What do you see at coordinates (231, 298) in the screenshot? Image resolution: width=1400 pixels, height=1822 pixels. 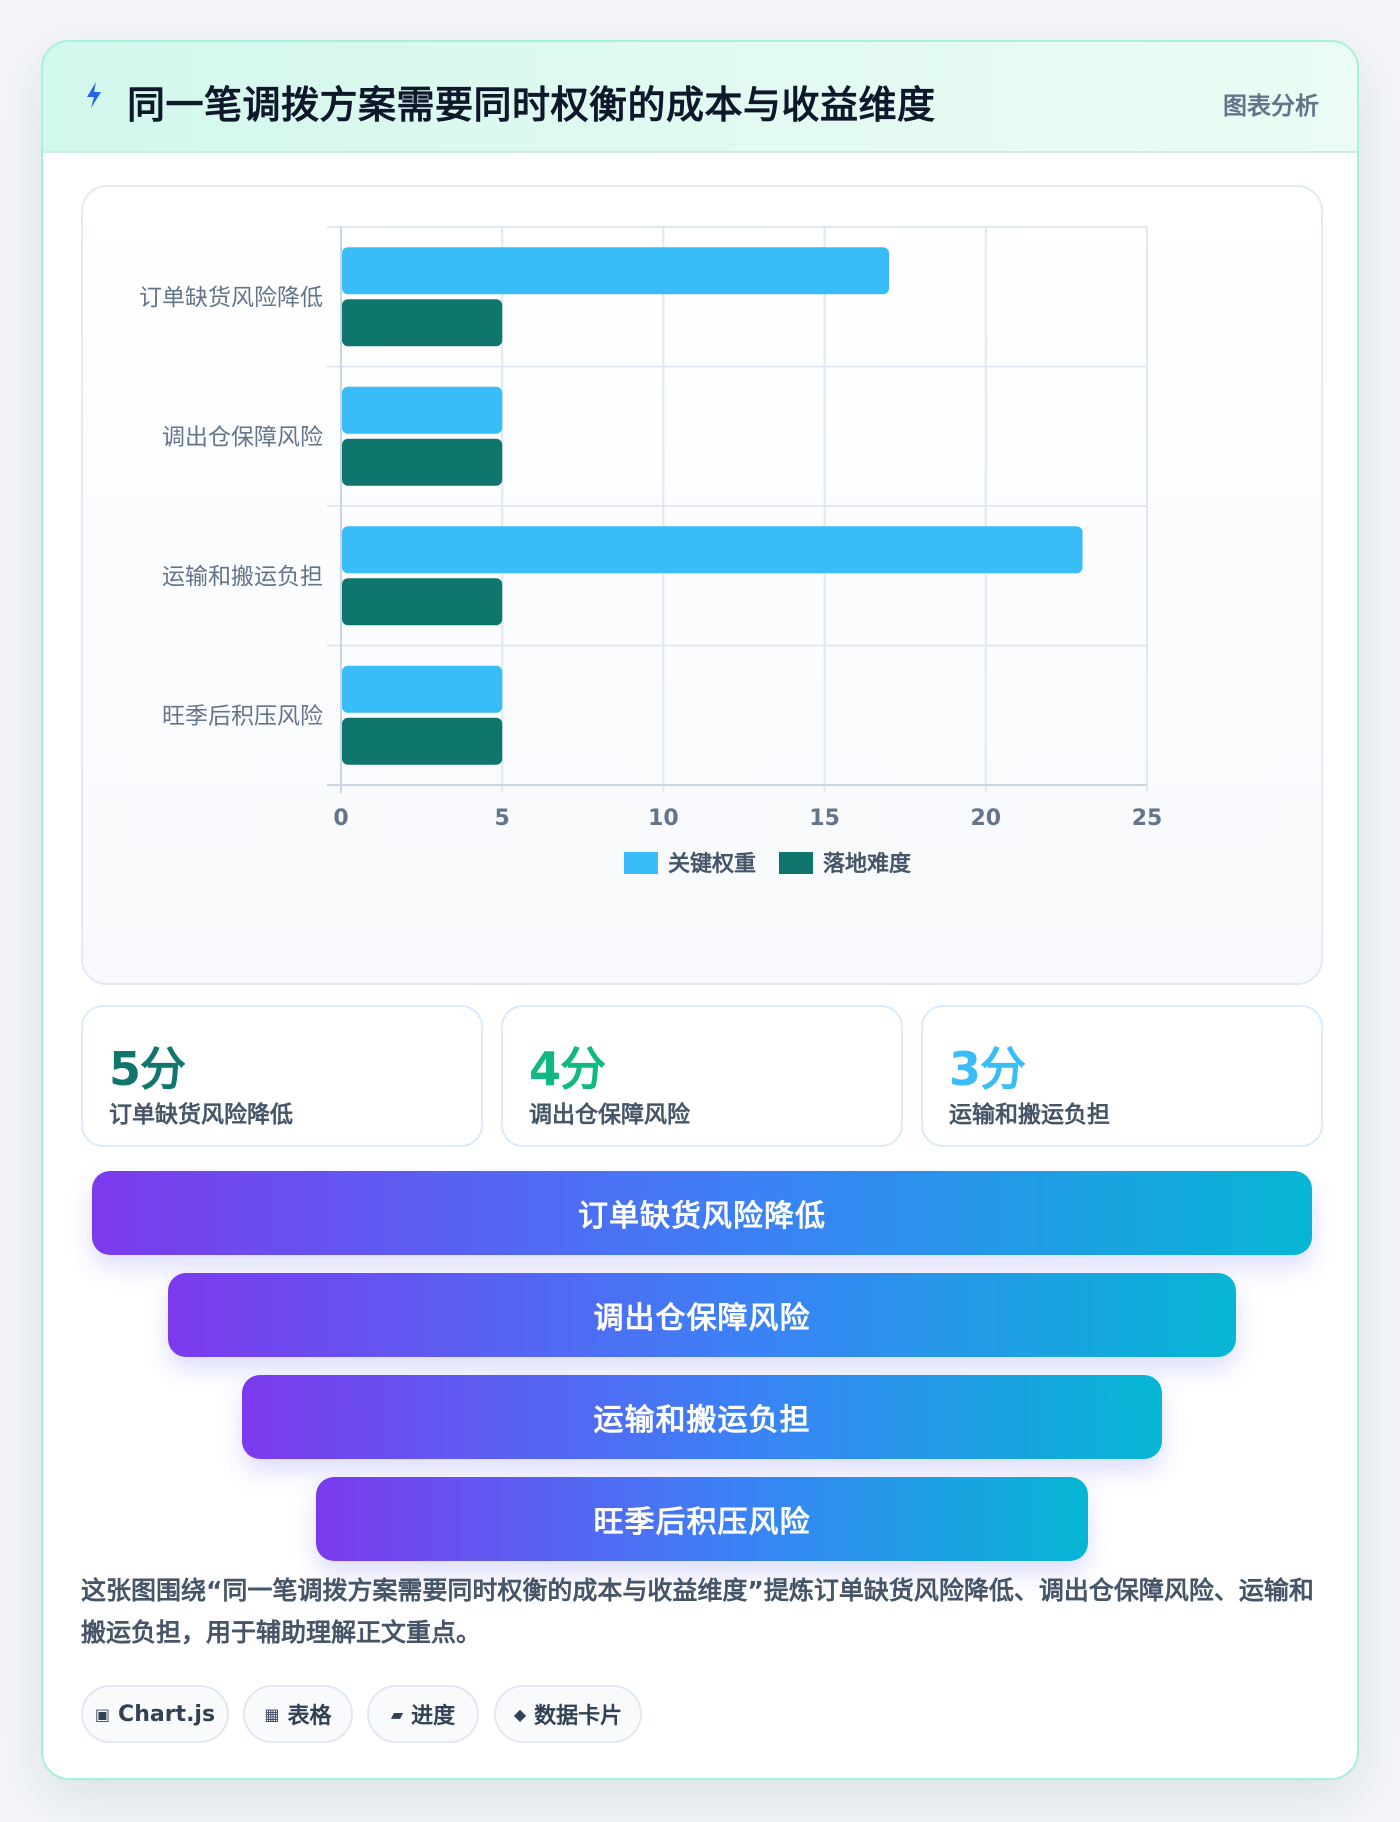 I see `y-tick-label: 订单缺货风险降低` at bounding box center [231, 298].